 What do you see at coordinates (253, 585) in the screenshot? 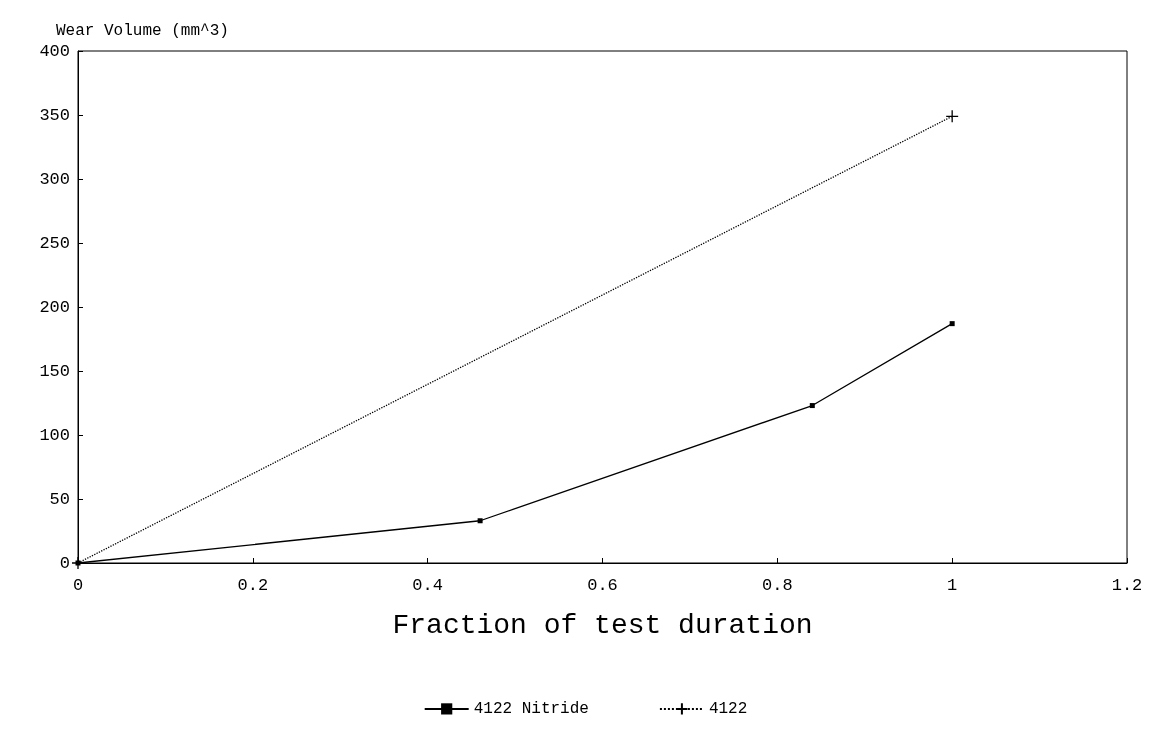
I see `x-tick-label: 0.2` at bounding box center [253, 585].